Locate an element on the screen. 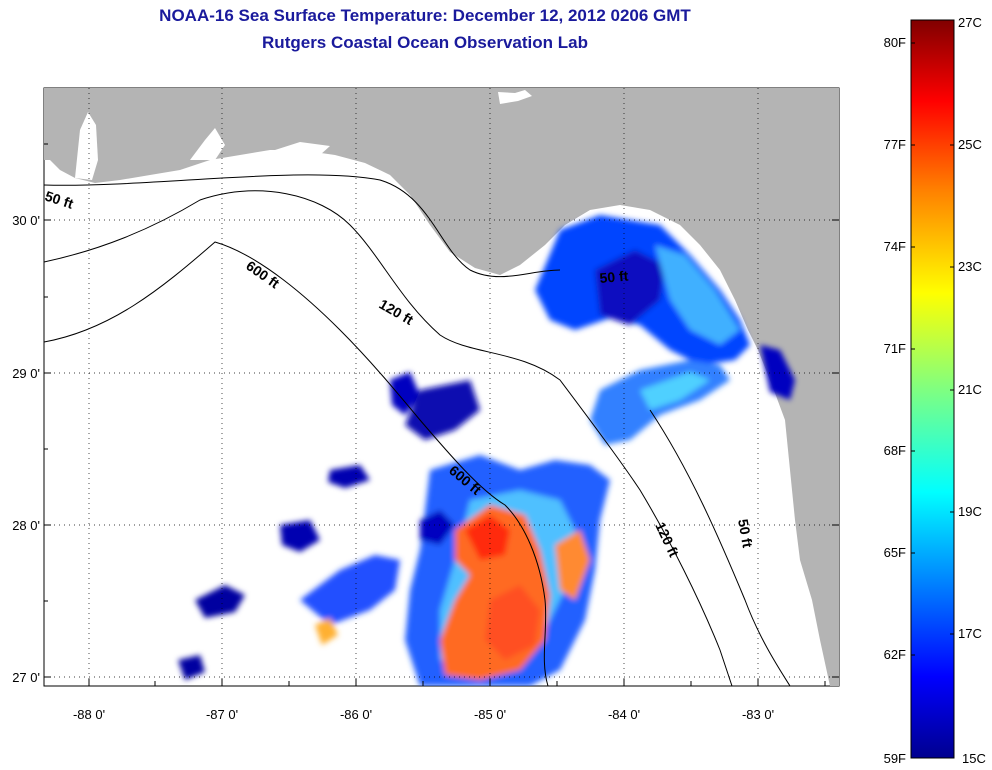  colorbar-c-label: 27C is located at coordinates (970, 22).